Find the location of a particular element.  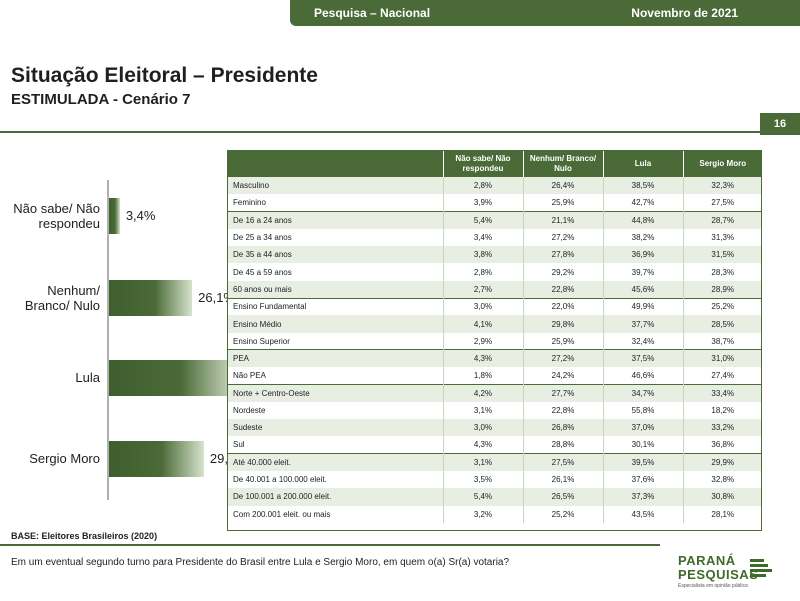

row-label: Norte + Centro-Oeste is located at coordinates (335, 393).